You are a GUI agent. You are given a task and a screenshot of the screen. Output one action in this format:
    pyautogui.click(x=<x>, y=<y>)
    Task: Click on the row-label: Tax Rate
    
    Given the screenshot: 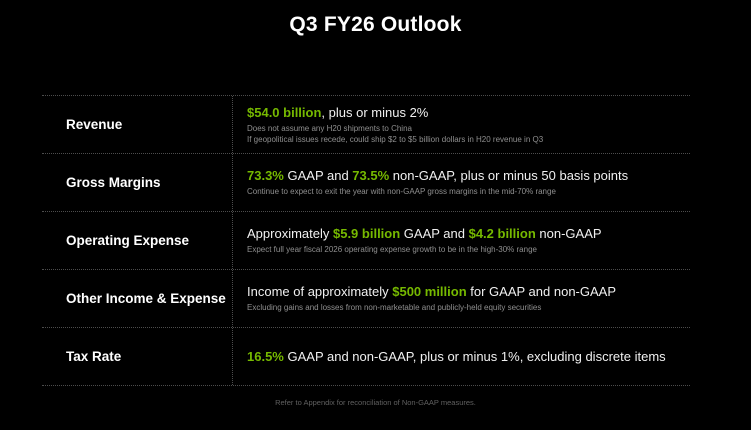 What is the action you would take?
    pyautogui.click(x=137, y=356)
    